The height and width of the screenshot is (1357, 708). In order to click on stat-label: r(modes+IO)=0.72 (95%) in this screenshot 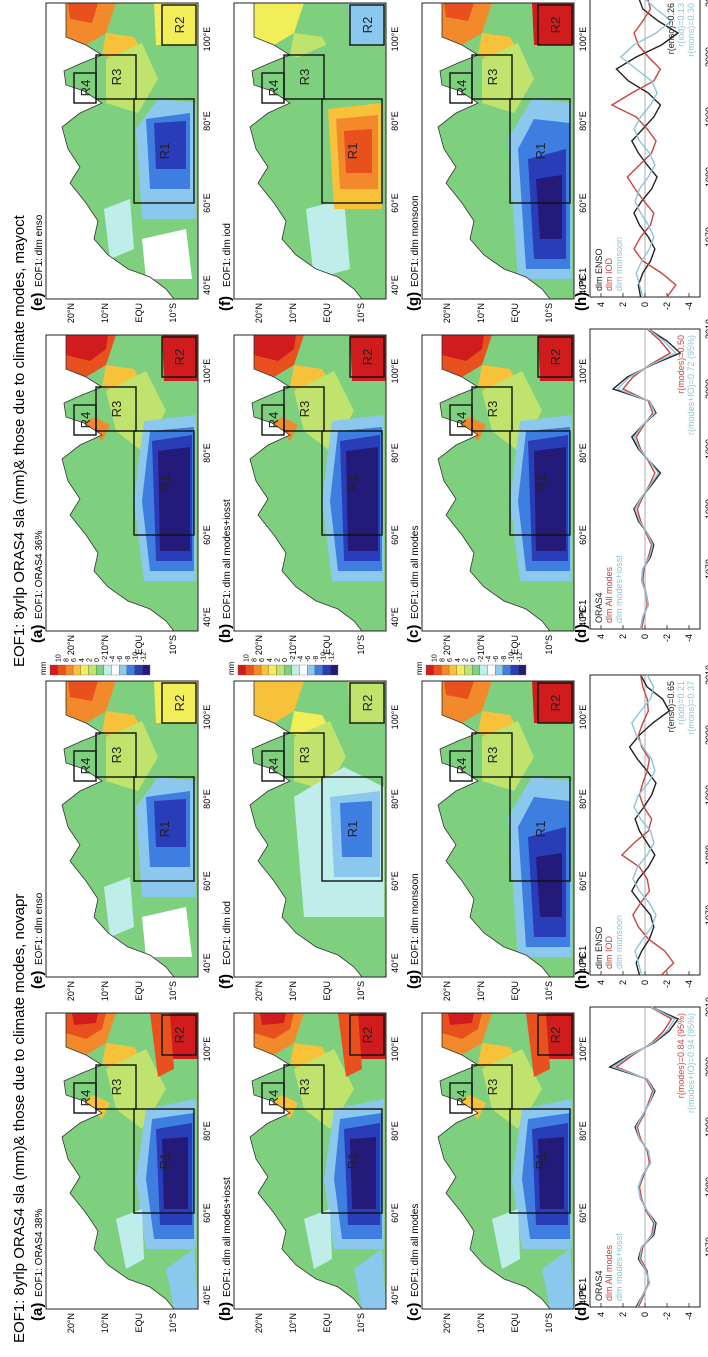, I will do `click(691, 385)`.